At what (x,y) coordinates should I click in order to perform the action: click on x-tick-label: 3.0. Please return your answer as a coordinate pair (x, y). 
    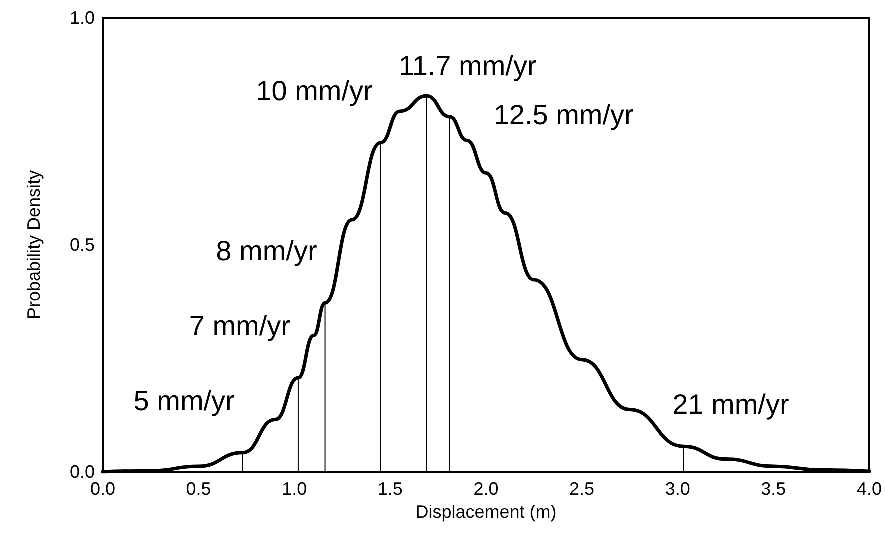
    Looking at the image, I should click on (677, 489).